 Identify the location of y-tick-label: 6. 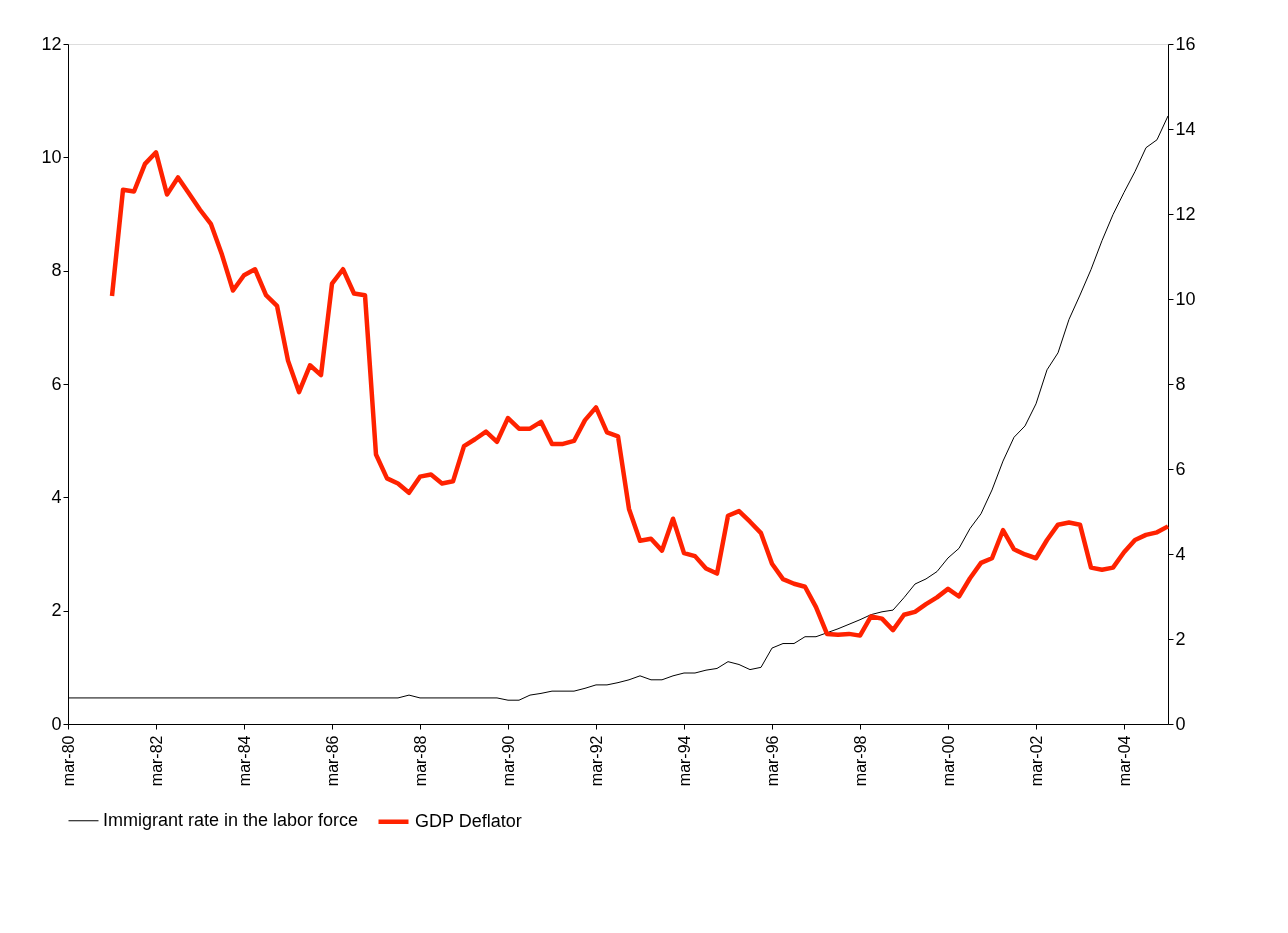
(56, 383).